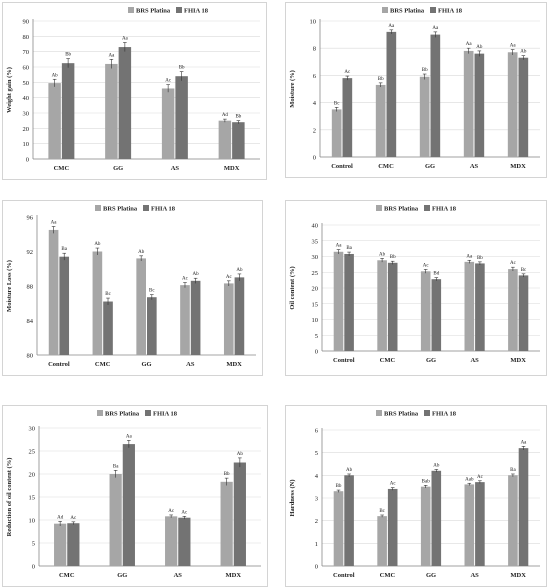 The image size is (550, 588). I want to click on y-tick-label: 25, so click(32, 452).